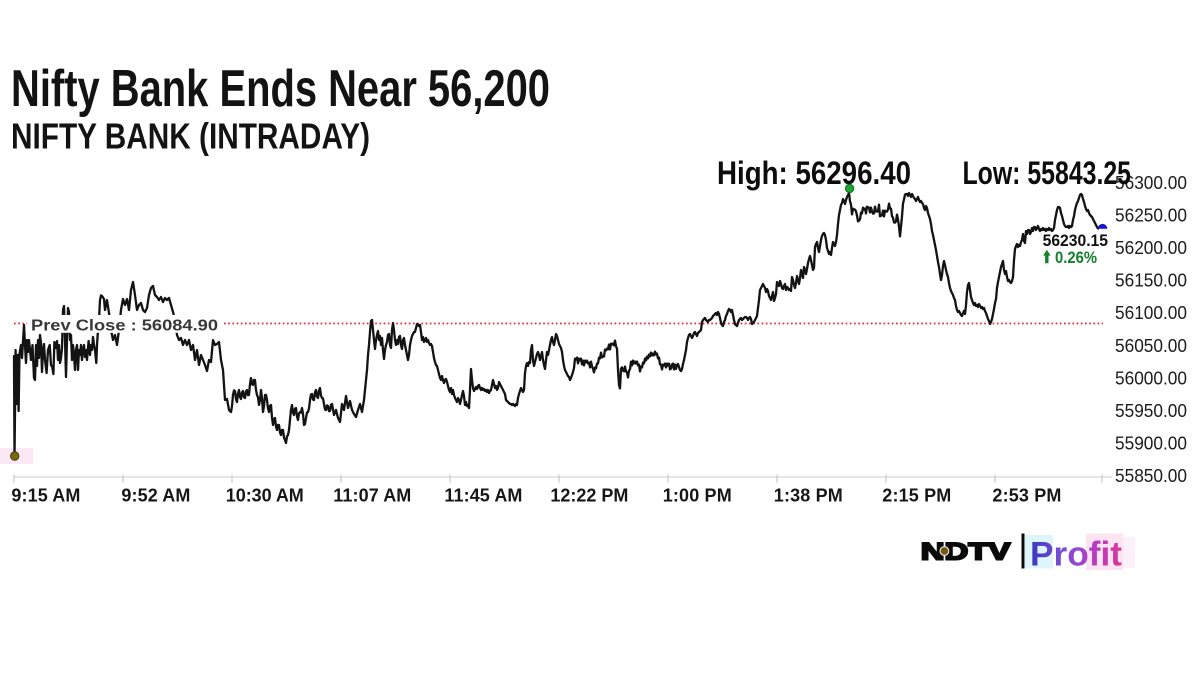 The image size is (1200, 675). What do you see at coordinates (155, 496) in the screenshot?
I see `svg-text: 9:52 AM` at bounding box center [155, 496].